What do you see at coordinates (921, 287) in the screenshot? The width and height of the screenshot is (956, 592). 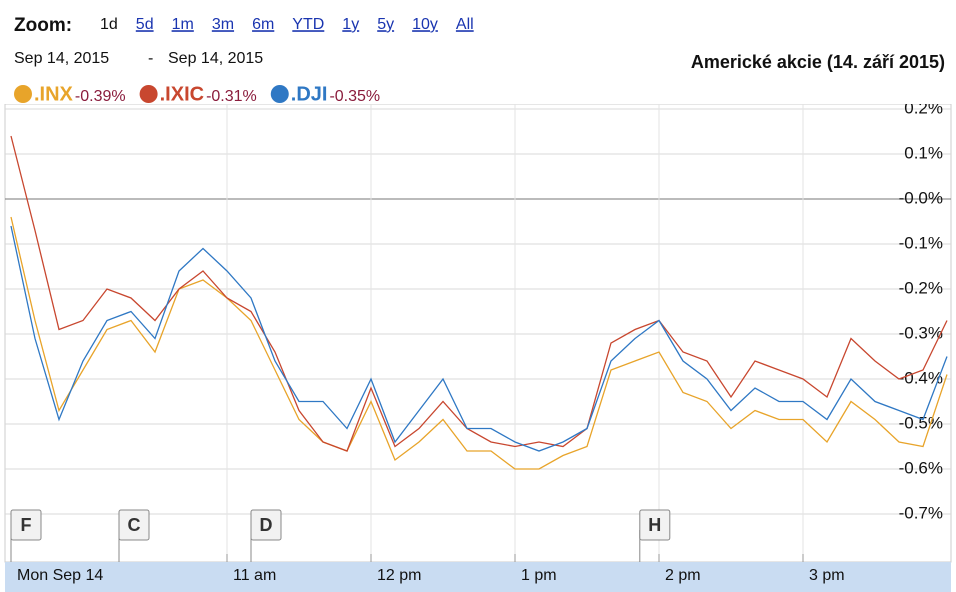 I see `y-tick-label: -0.2%` at bounding box center [921, 287].